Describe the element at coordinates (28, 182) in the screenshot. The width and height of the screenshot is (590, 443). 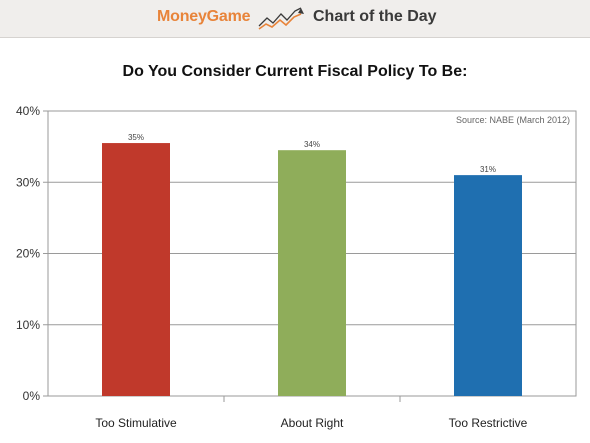
I see `y-tick-label: 30%` at that location.